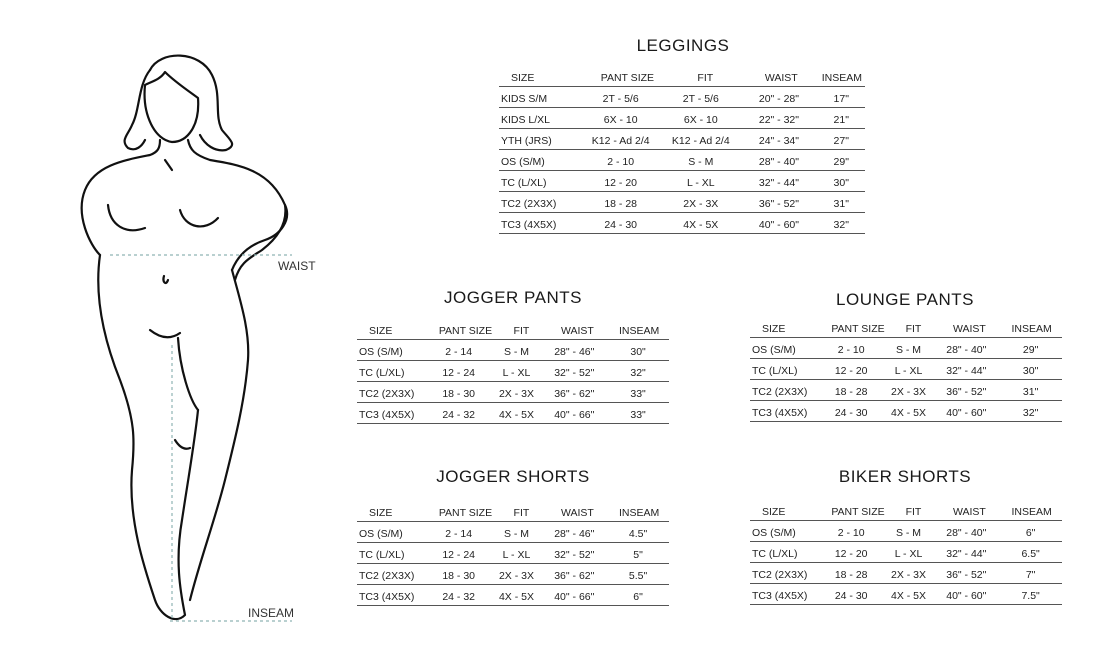  What do you see at coordinates (779, 120) in the screenshot?
I see `cell-waist: 22" - 32"` at bounding box center [779, 120].